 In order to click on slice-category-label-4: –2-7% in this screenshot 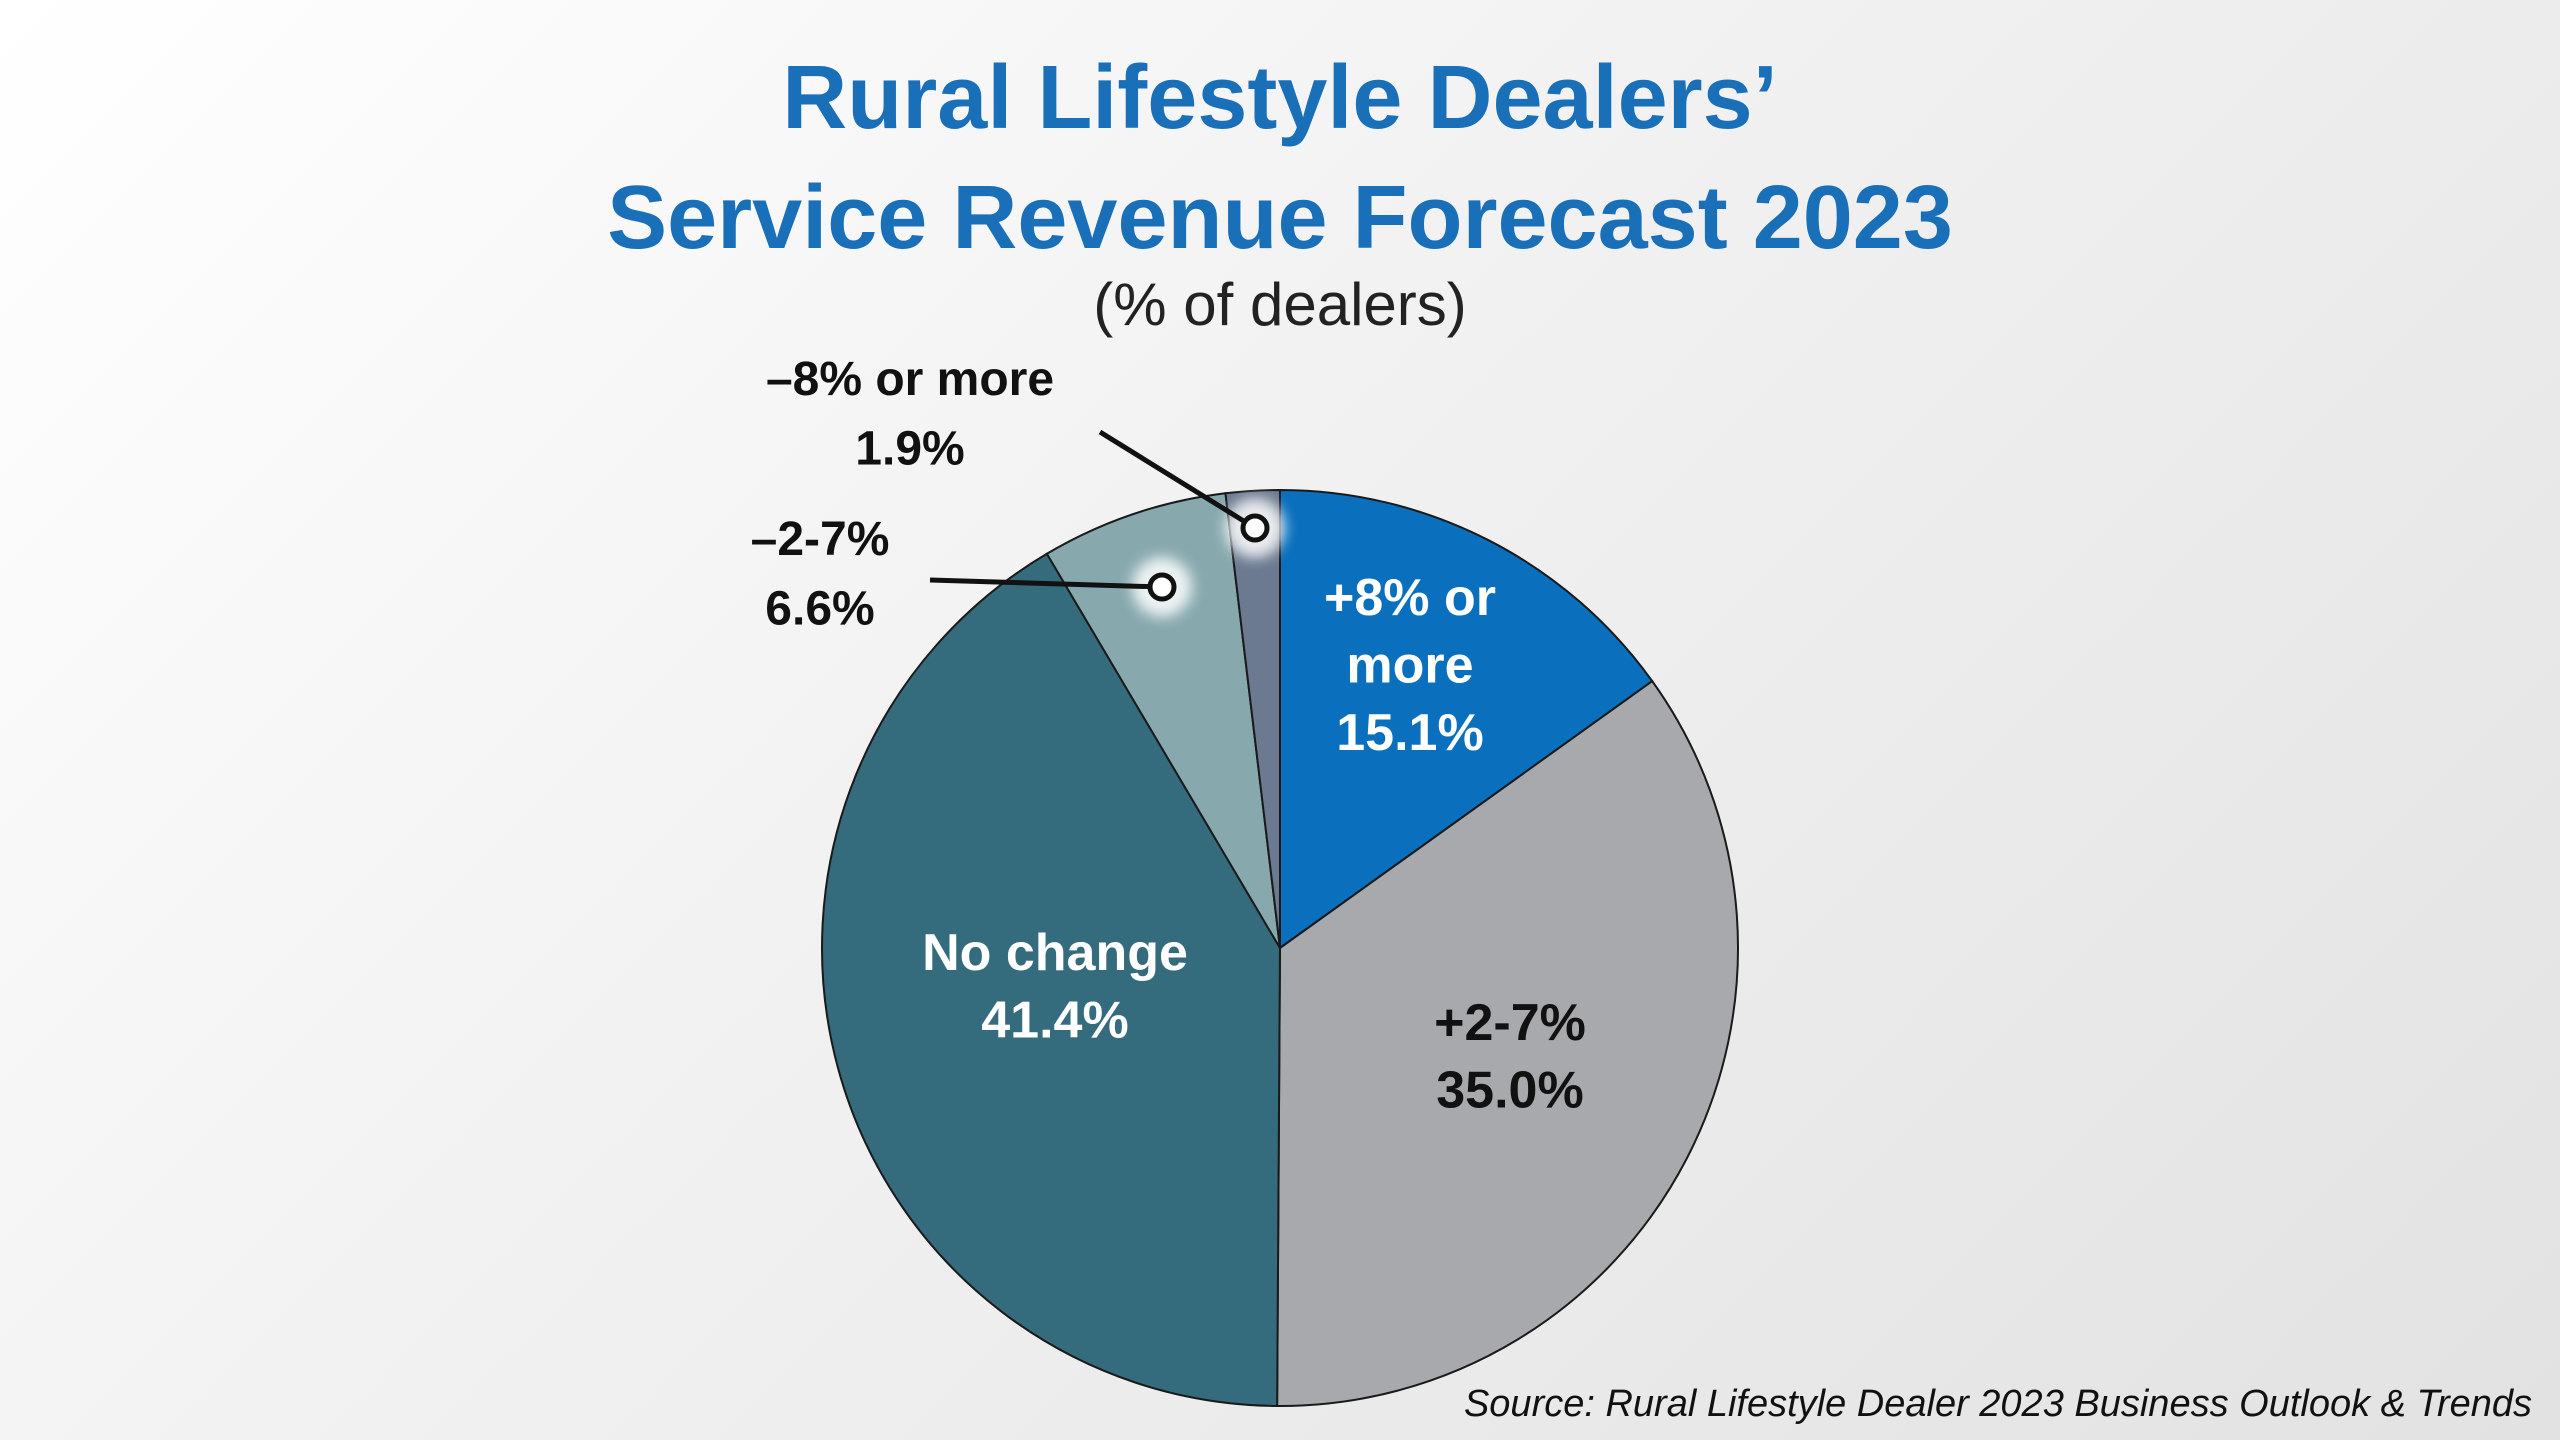, I will do `click(820, 539)`.